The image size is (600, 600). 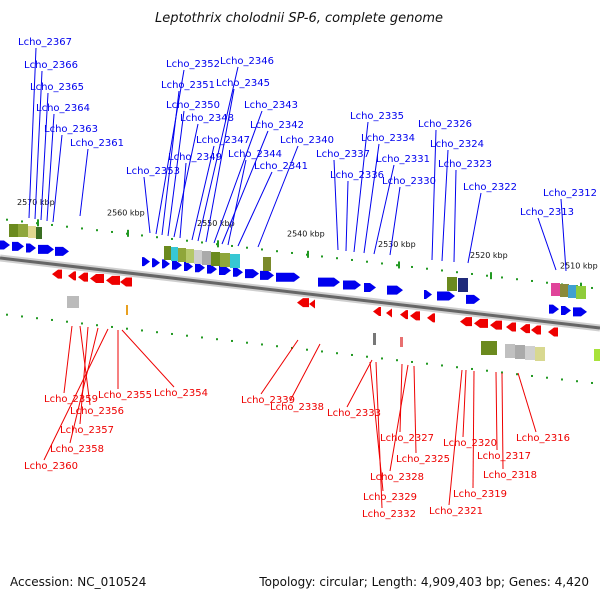 What do you see at coordinates (243, 83) in the screenshot?
I see `gene-label-forward: Lcho_2345` at bounding box center [243, 83].